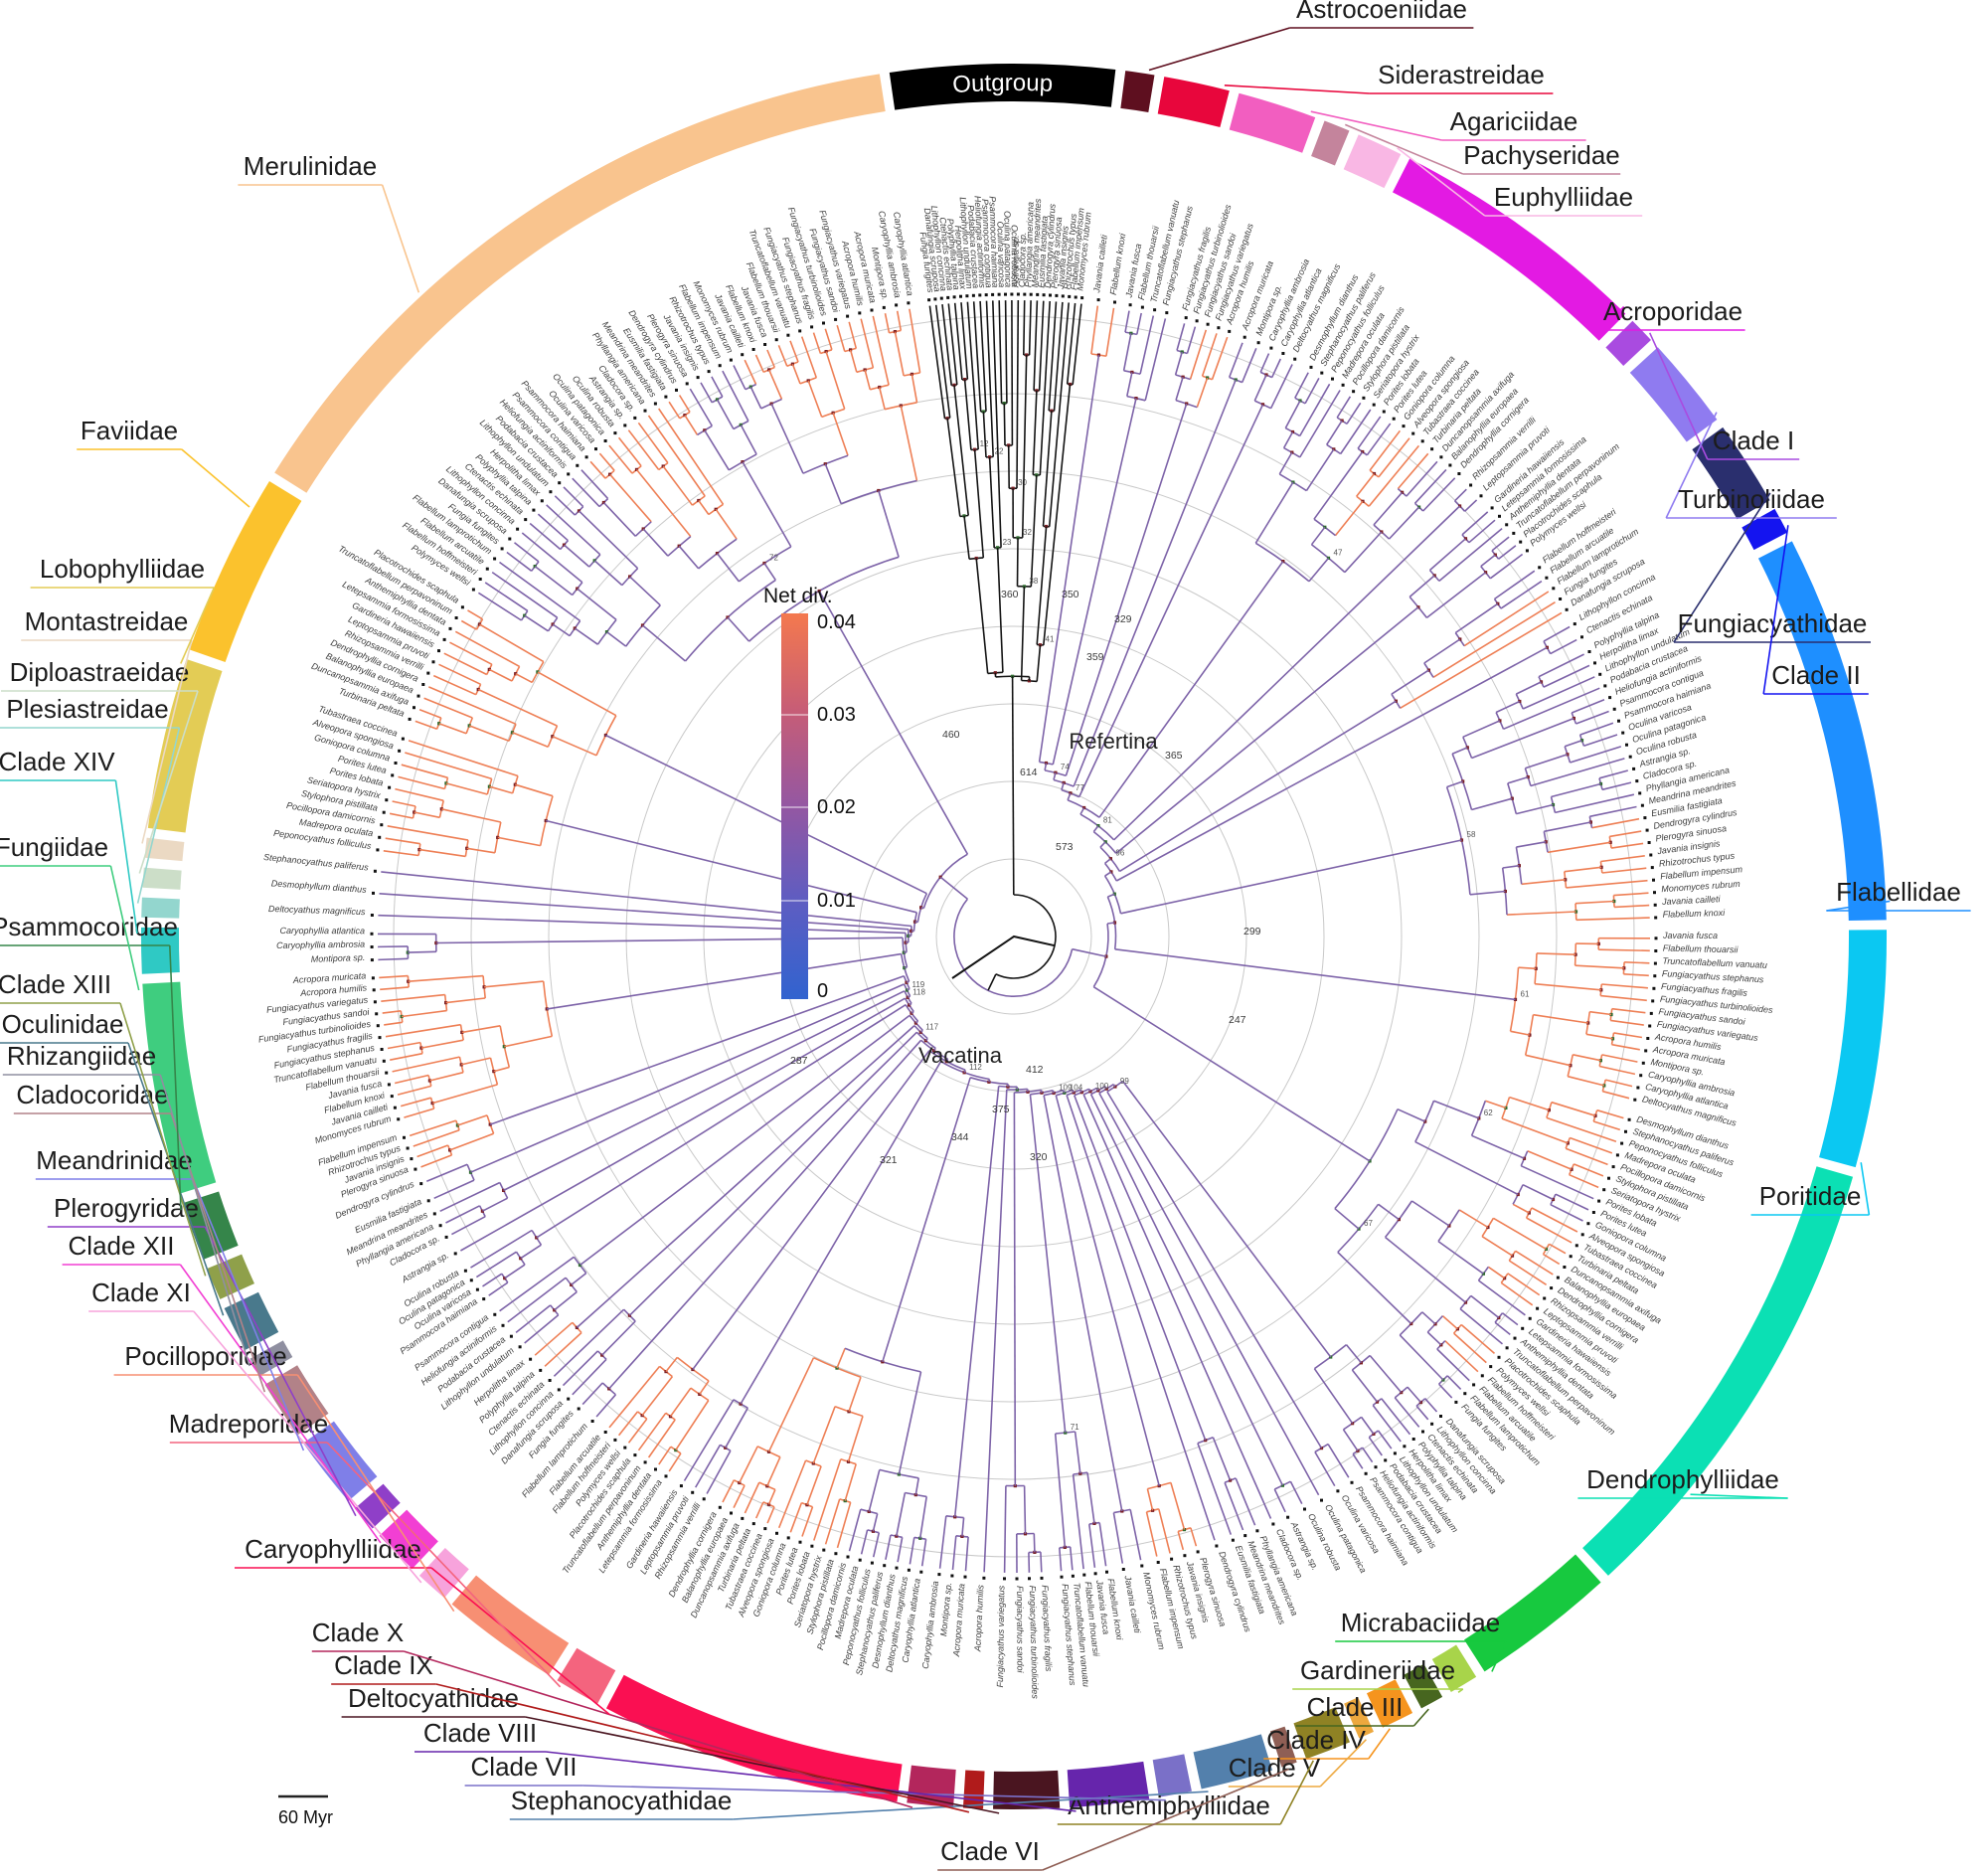  I want to click on tip-species-label: Eusmilia fastigiata, so click(1042, 252).